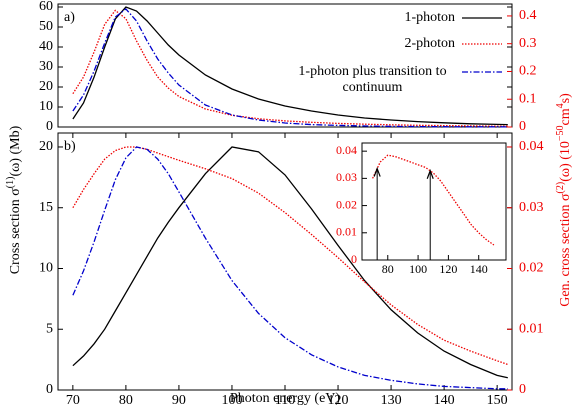 The image size is (581, 407). Describe the element at coordinates (15, 231) in the screenshot. I see `label-part: Cross section σ` at that location.